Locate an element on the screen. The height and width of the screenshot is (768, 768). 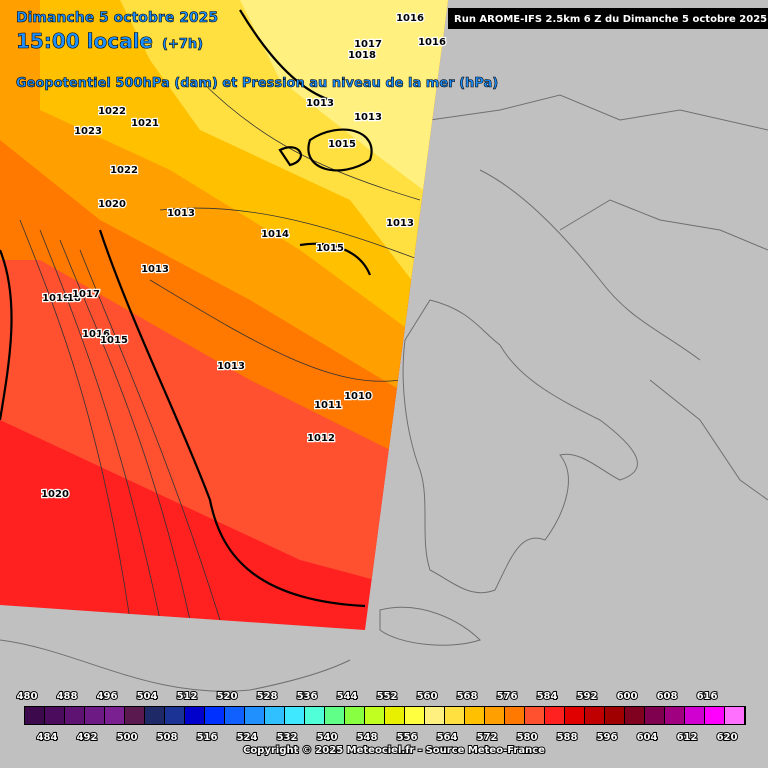
legend-label: 592 is located at coordinates (587, 696).